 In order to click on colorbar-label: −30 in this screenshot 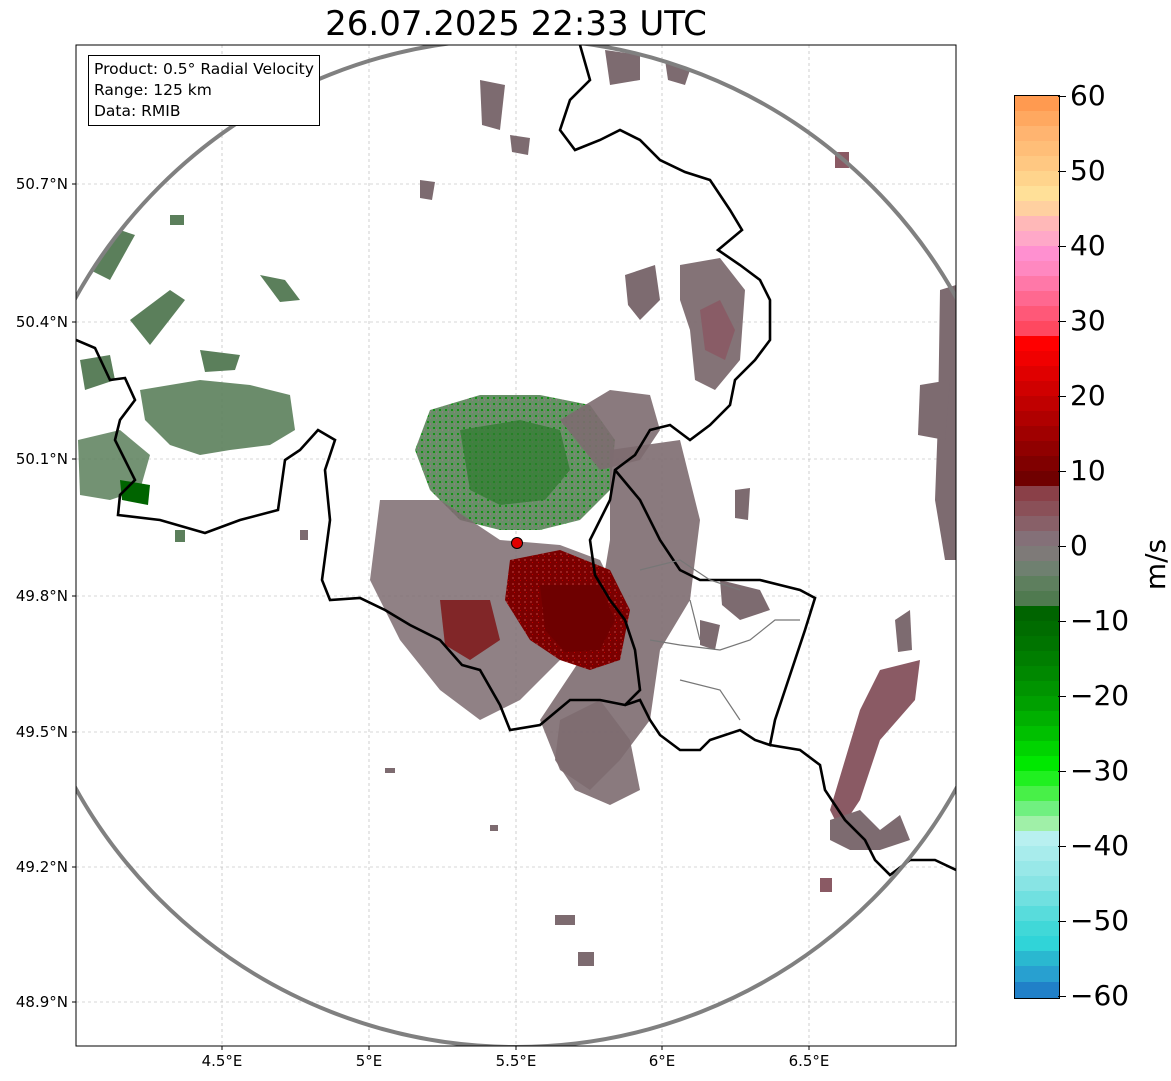, I will do `click(1100, 770)`.